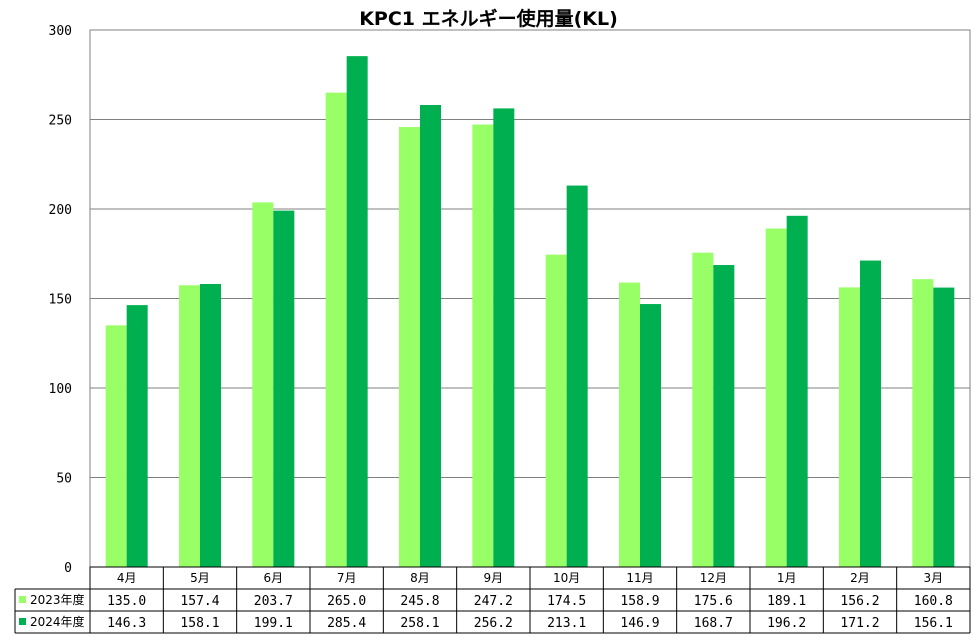  What do you see at coordinates (923, 423) in the screenshot?
I see `bar-2023年度-3月` at bounding box center [923, 423].